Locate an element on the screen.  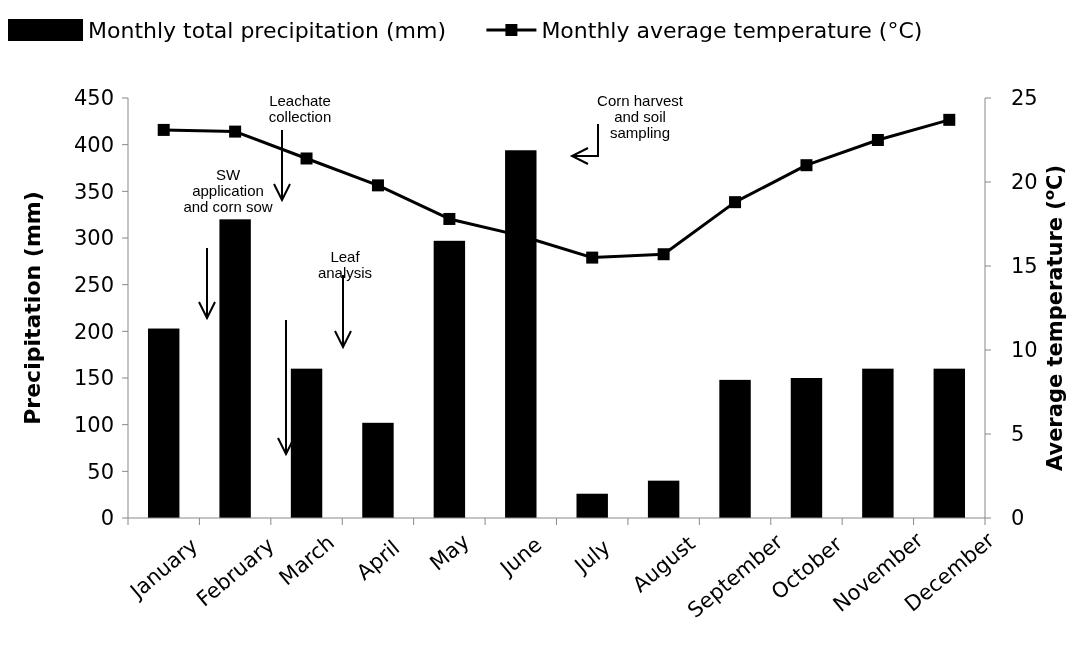
y-tick-label: 50 is located at coordinates (100, 471).